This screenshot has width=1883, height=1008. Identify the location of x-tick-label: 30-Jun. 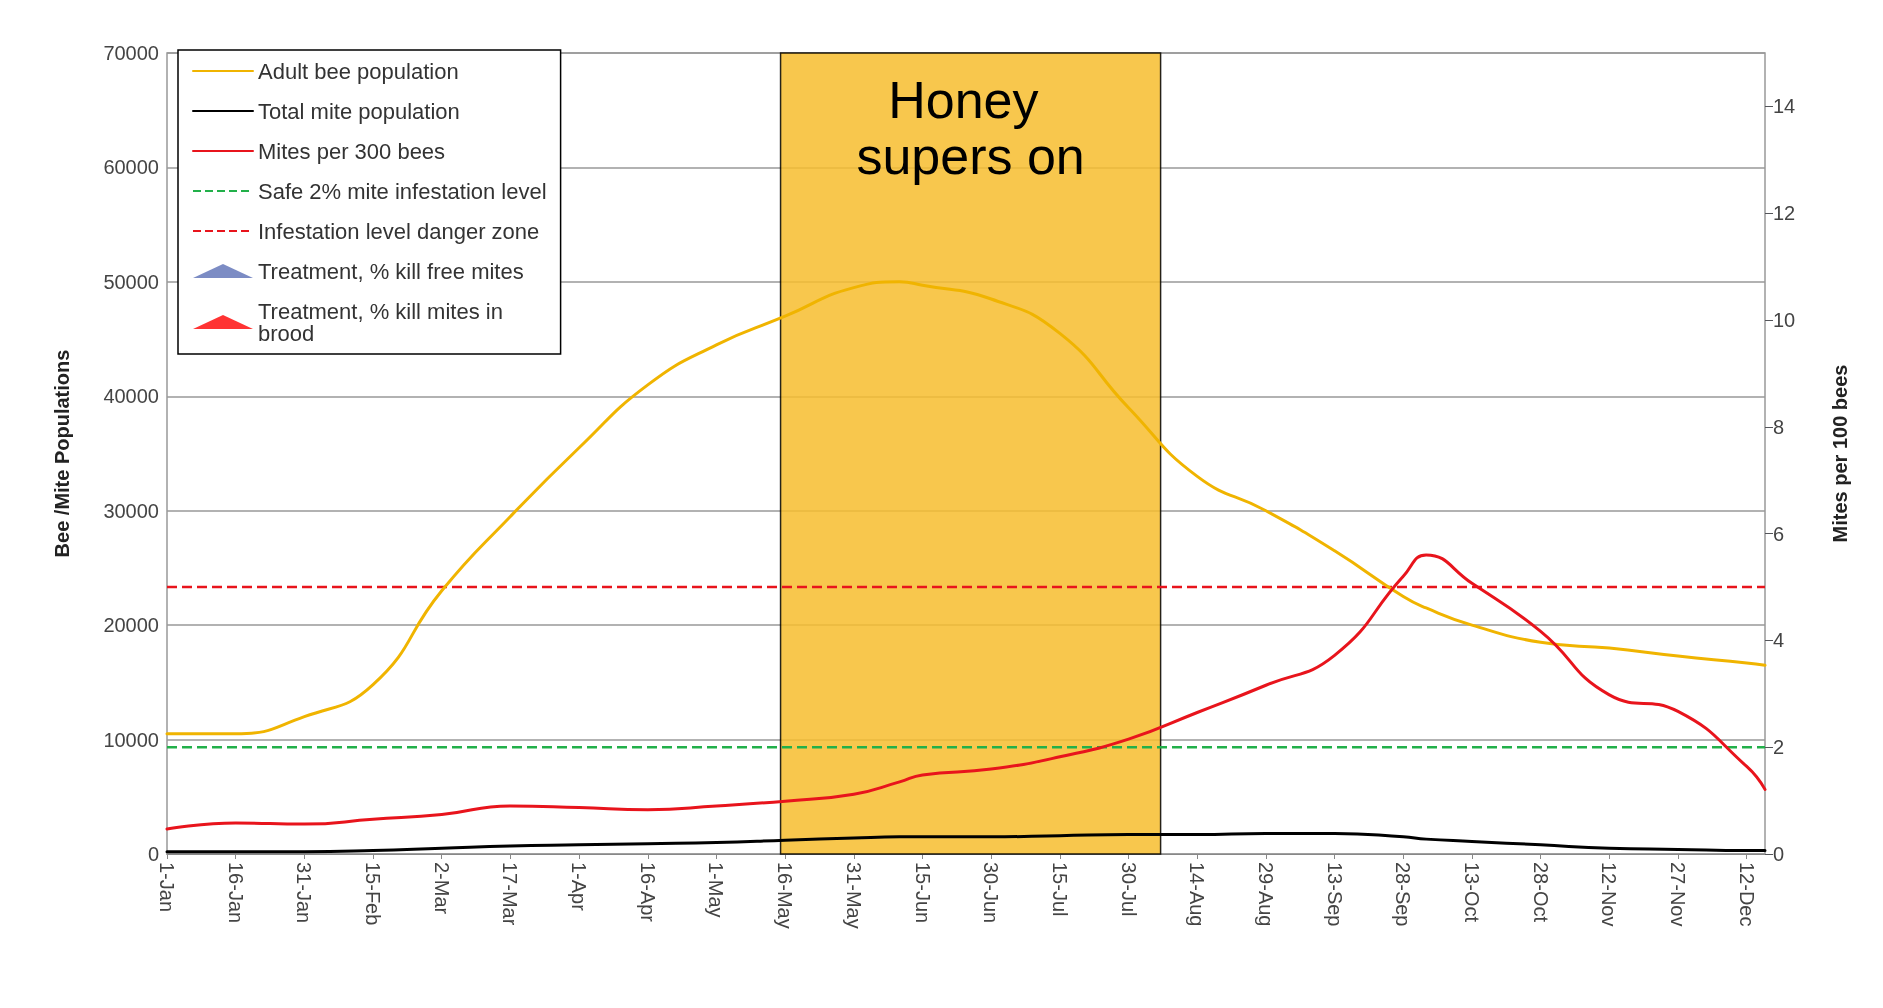
(991, 893).